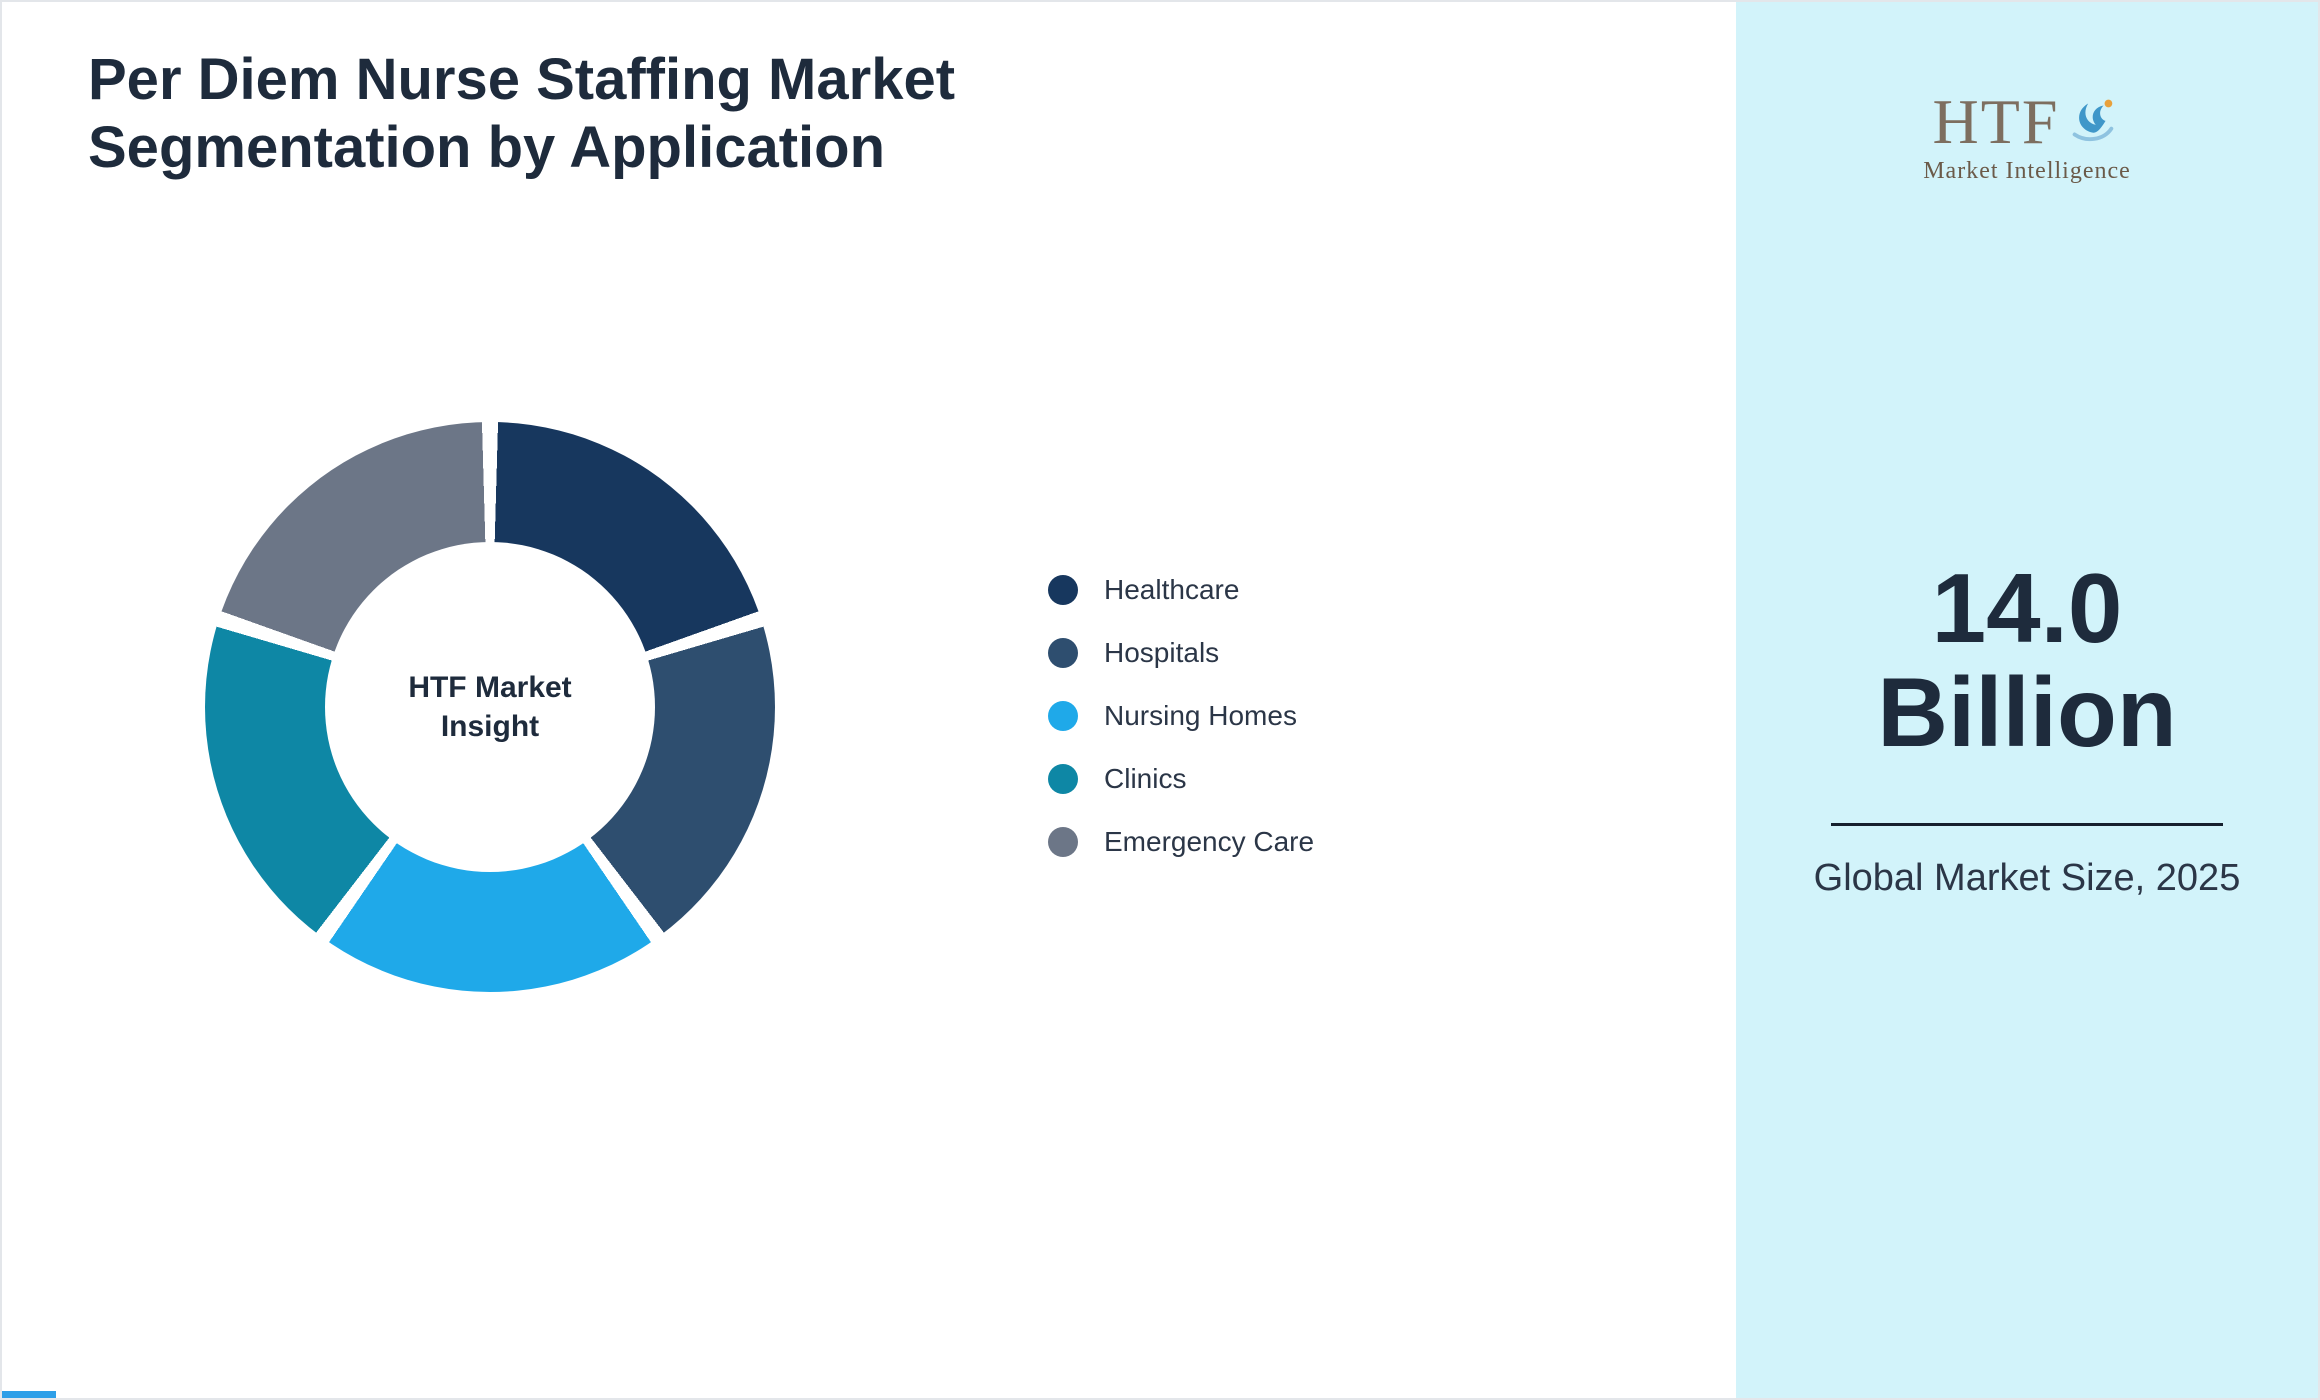  What do you see at coordinates (1172, 589) in the screenshot?
I see `legend-label: Healthcare` at bounding box center [1172, 589].